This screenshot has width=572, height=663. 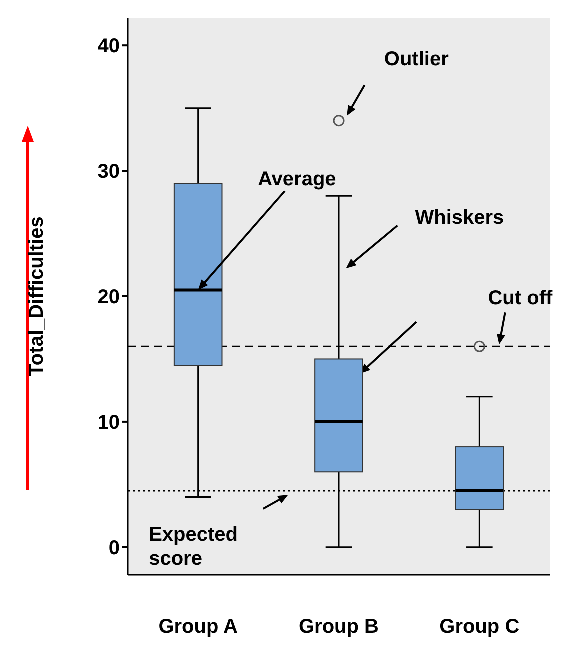 I want to click on y-tick-label: 40, so click(x=109, y=47).